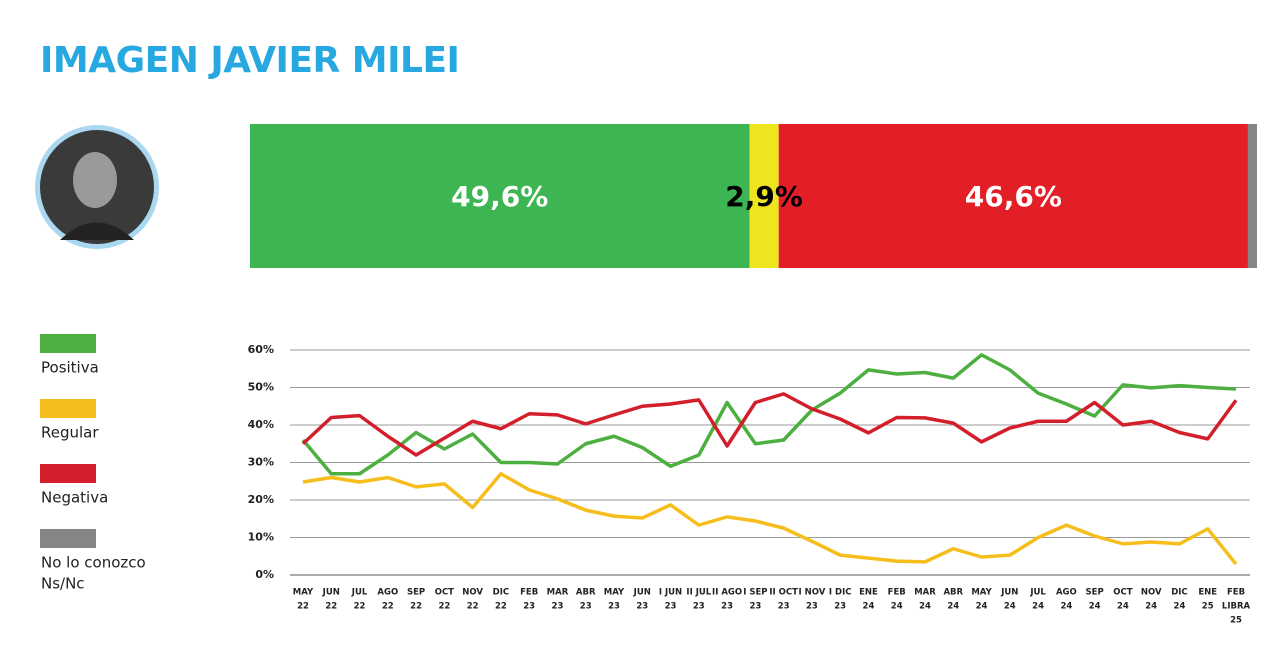 The image size is (1280, 659). Describe the element at coordinates (783, 593) in the screenshot. I see `x-tick-label: II OCT` at that location.